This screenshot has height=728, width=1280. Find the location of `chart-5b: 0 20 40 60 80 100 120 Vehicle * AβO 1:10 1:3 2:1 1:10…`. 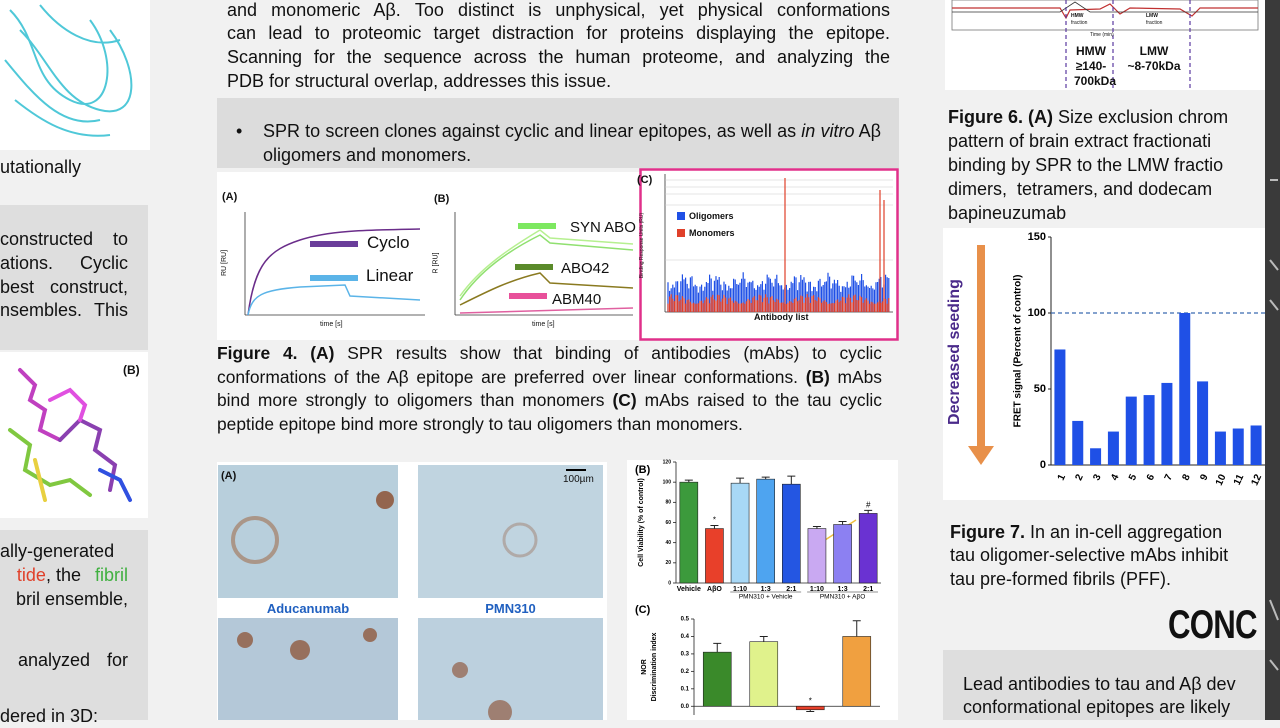

chart-5b: 0 20 40 60 80 100 120 Vehicle * AβO 1:10 1:3 2:1 1:10… is located at coordinates (758, 530).